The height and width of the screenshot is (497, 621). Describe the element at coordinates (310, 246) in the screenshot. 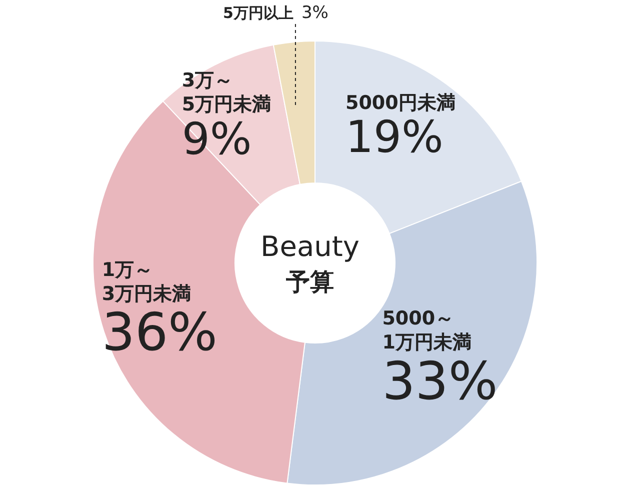

I see `text: Beauty` at that location.